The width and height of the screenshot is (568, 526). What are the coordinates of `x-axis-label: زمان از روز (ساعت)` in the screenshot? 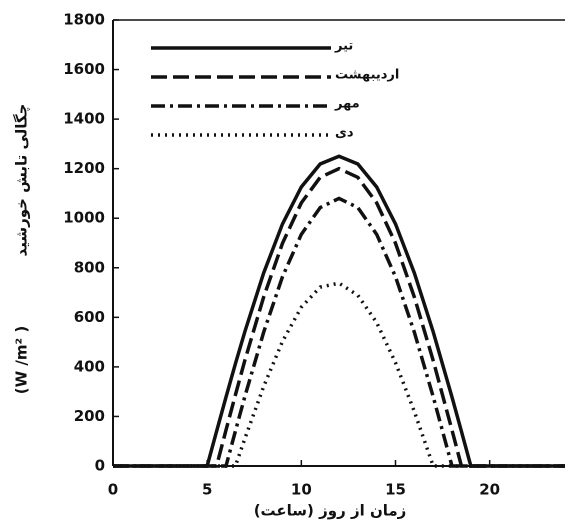 It's located at (330, 511).